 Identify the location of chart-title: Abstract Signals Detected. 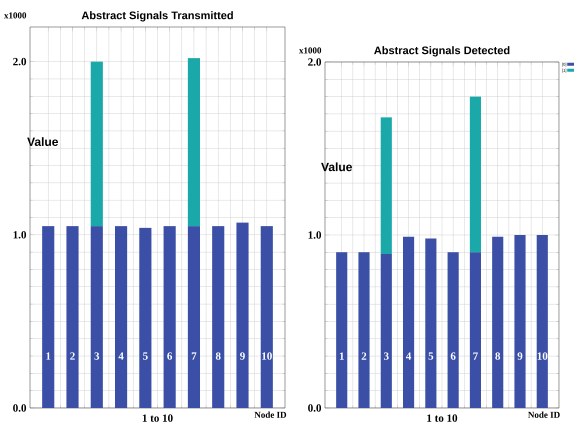
(442, 51).